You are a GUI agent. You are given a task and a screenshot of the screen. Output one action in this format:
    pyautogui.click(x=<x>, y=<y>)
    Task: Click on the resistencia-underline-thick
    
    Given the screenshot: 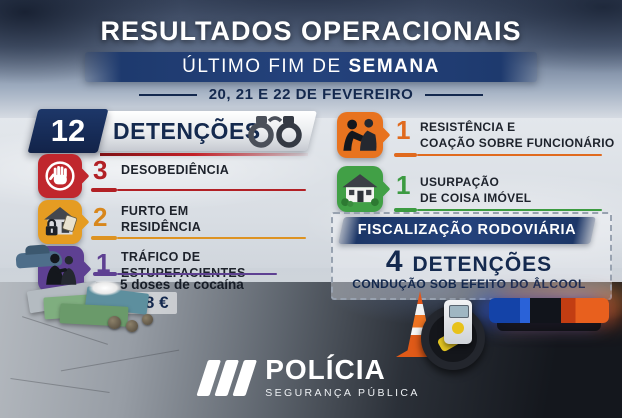 What is the action you would take?
    pyautogui.click(x=405, y=155)
    